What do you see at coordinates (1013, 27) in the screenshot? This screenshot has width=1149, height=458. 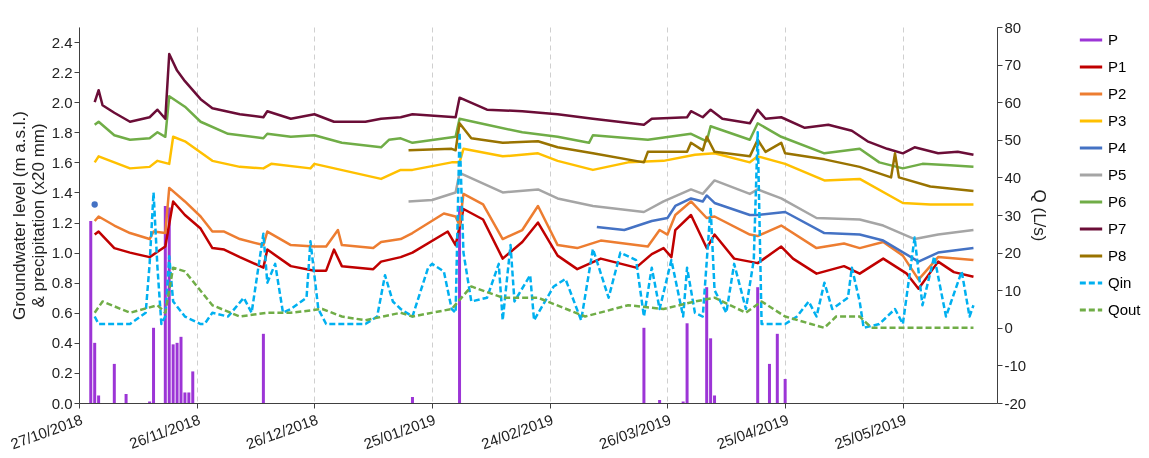 I see `y2-tick-label: 80` at bounding box center [1013, 27].